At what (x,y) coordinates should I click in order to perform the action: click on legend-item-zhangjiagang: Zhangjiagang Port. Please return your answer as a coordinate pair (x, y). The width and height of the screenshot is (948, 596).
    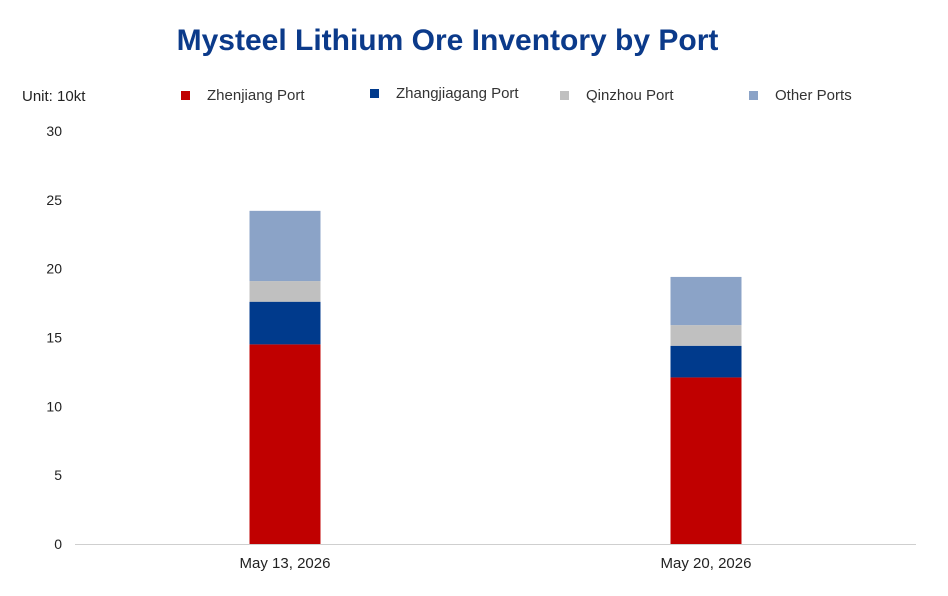
    Looking at the image, I should click on (444, 93).